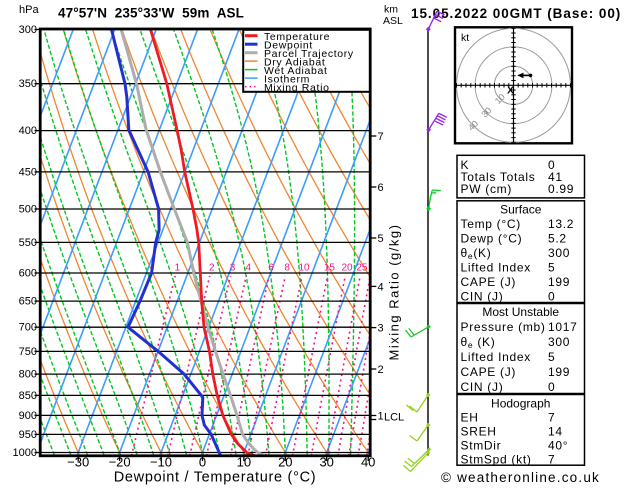 This screenshot has width=629, height=491. What do you see at coordinates (510, 90) in the screenshot?
I see `svg-text: X` at bounding box center [510, 90].